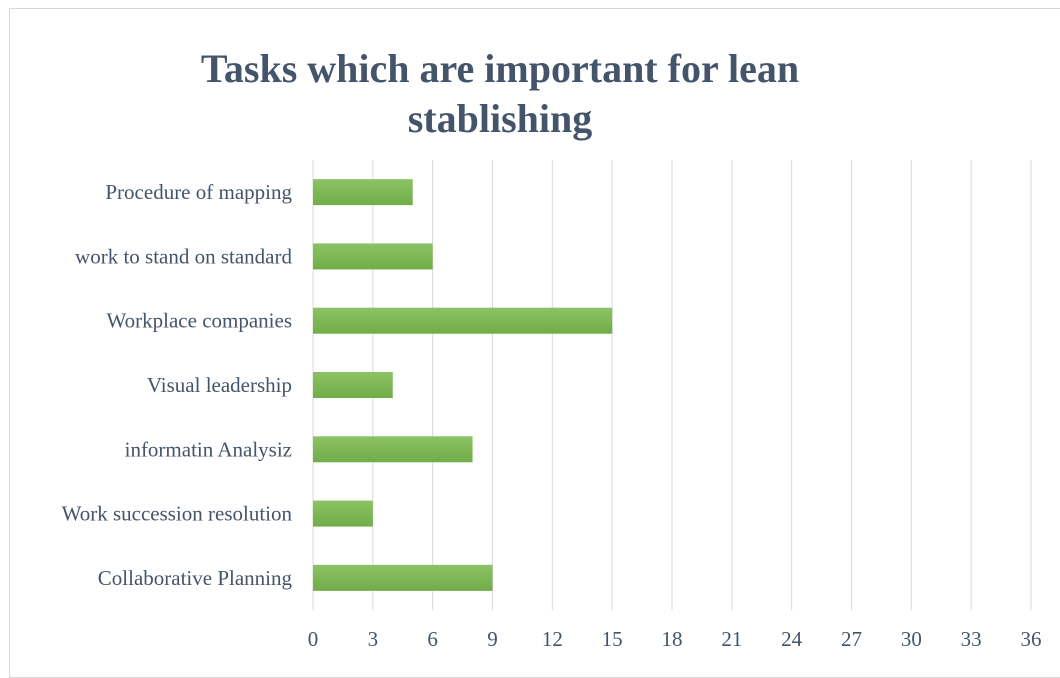 The width and height of the screenshot is (1060, 678). I want to click on x-tick-label: 12, so click(552, 639).